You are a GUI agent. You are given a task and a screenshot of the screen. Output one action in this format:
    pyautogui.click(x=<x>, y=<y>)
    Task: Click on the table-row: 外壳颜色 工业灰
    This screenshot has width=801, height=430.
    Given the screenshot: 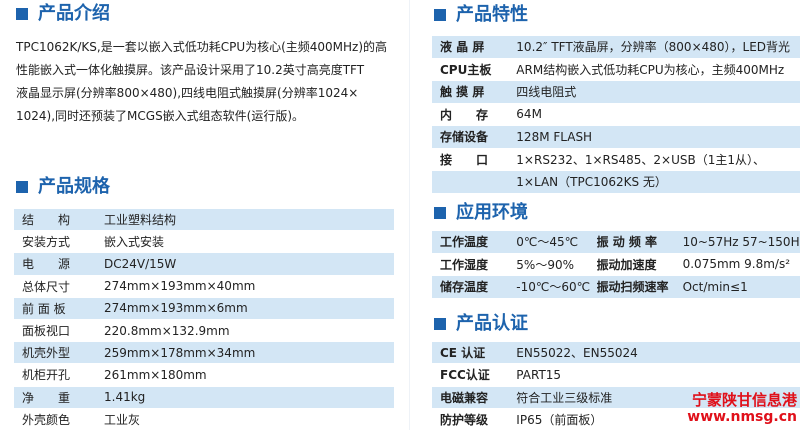 What is the action you would take?
    pyautogui.click(x=204, y=419)
    